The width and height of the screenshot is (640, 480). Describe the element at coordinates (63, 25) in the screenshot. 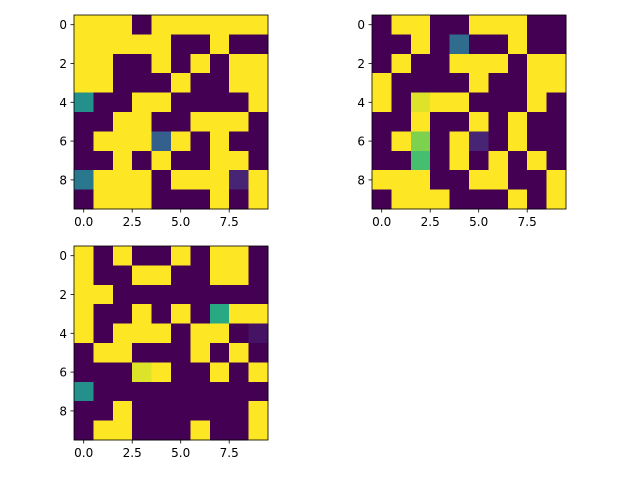

I see `y-tick-label: 0` at that location.